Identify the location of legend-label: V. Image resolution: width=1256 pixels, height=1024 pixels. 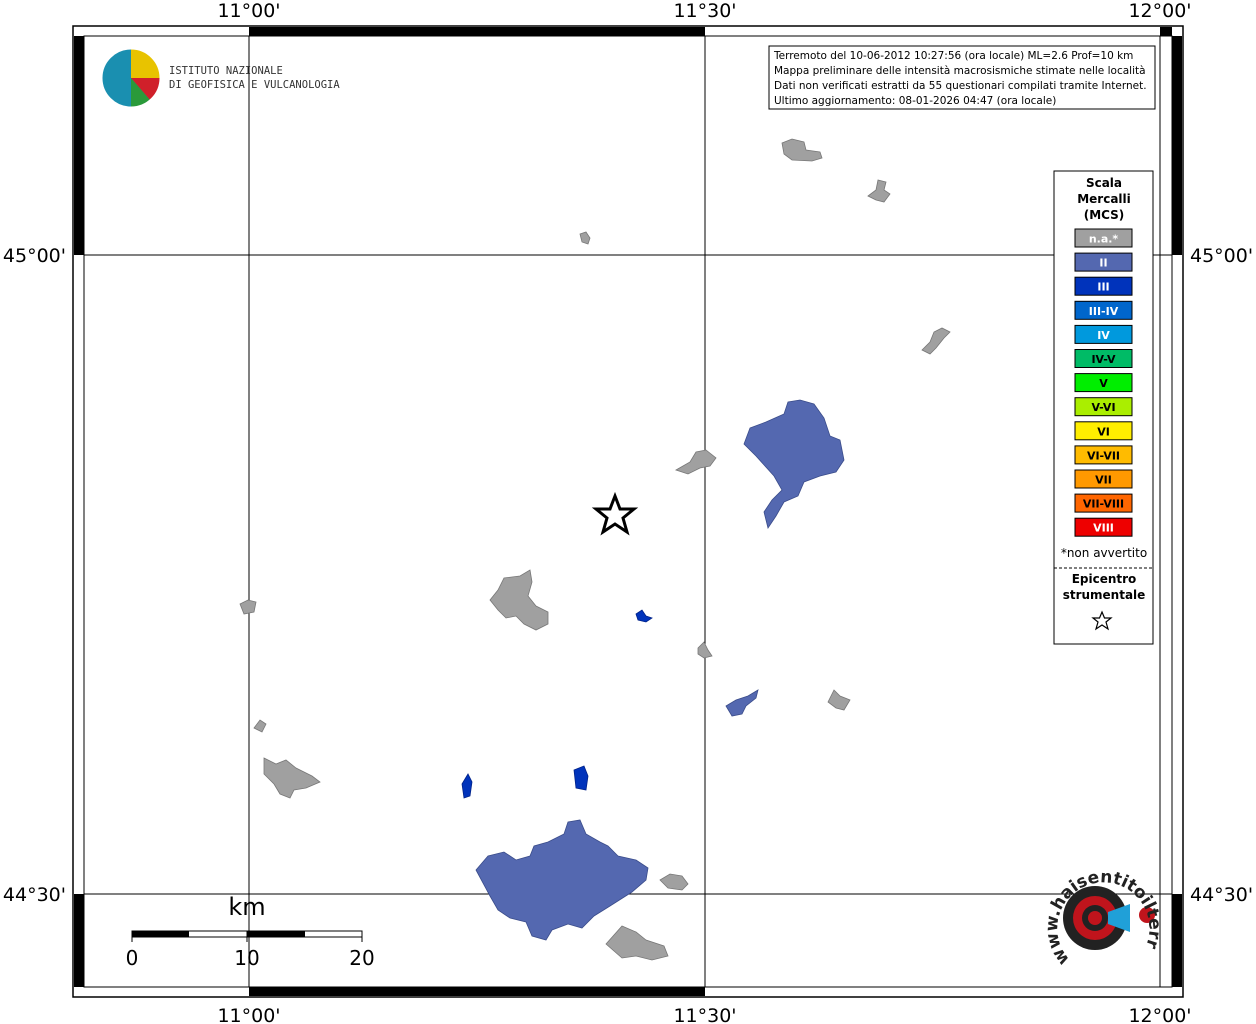
(1103, 383).